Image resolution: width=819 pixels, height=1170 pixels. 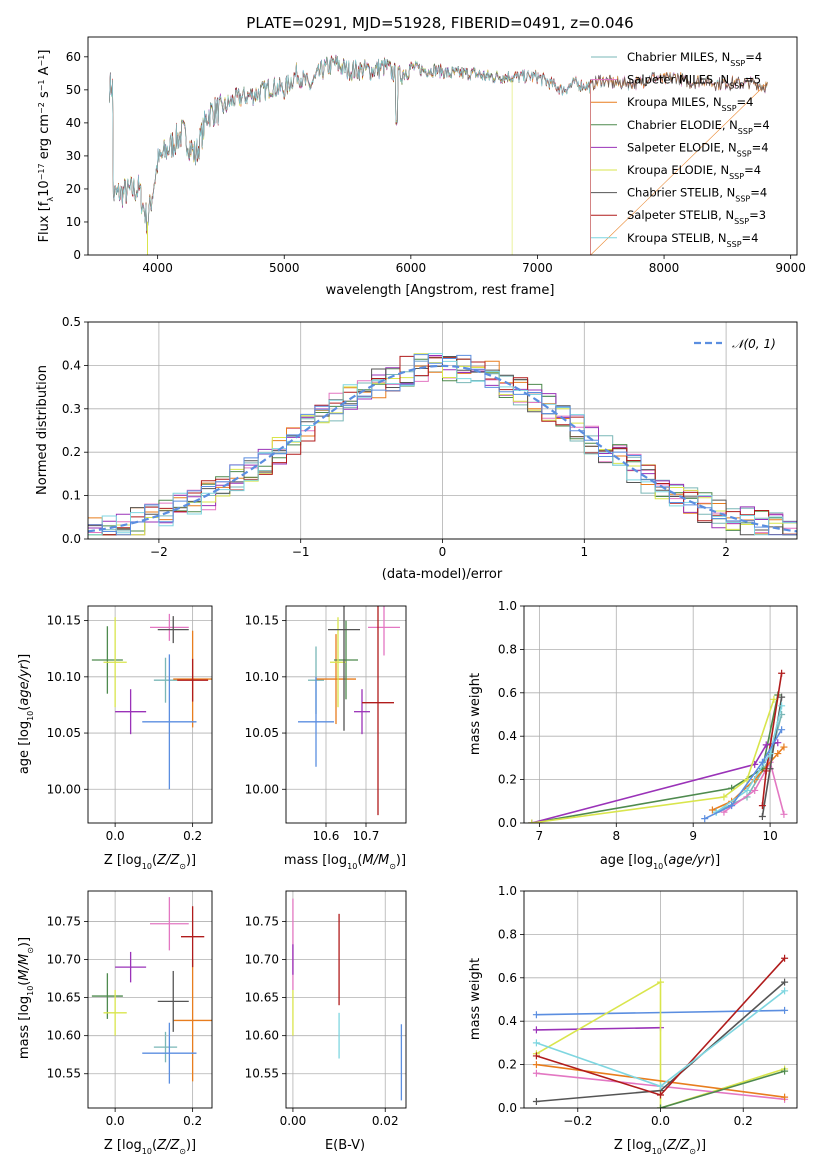 What do you see at coordinates (440, 290) in the screenshot?
I see `spectrum-xlabel: wavelength [Angstrom, rest frame]` at bounding box center [440, 290].